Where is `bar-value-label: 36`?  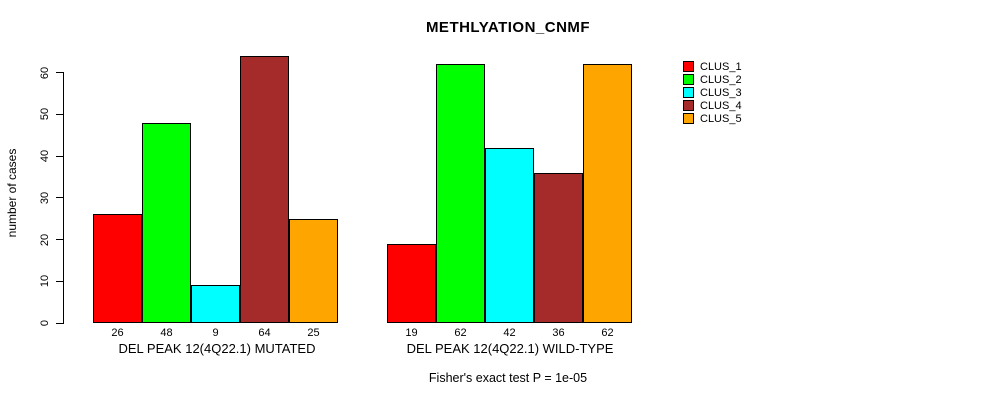
bar-value-label: 36 is located at coordinates (558, 333).